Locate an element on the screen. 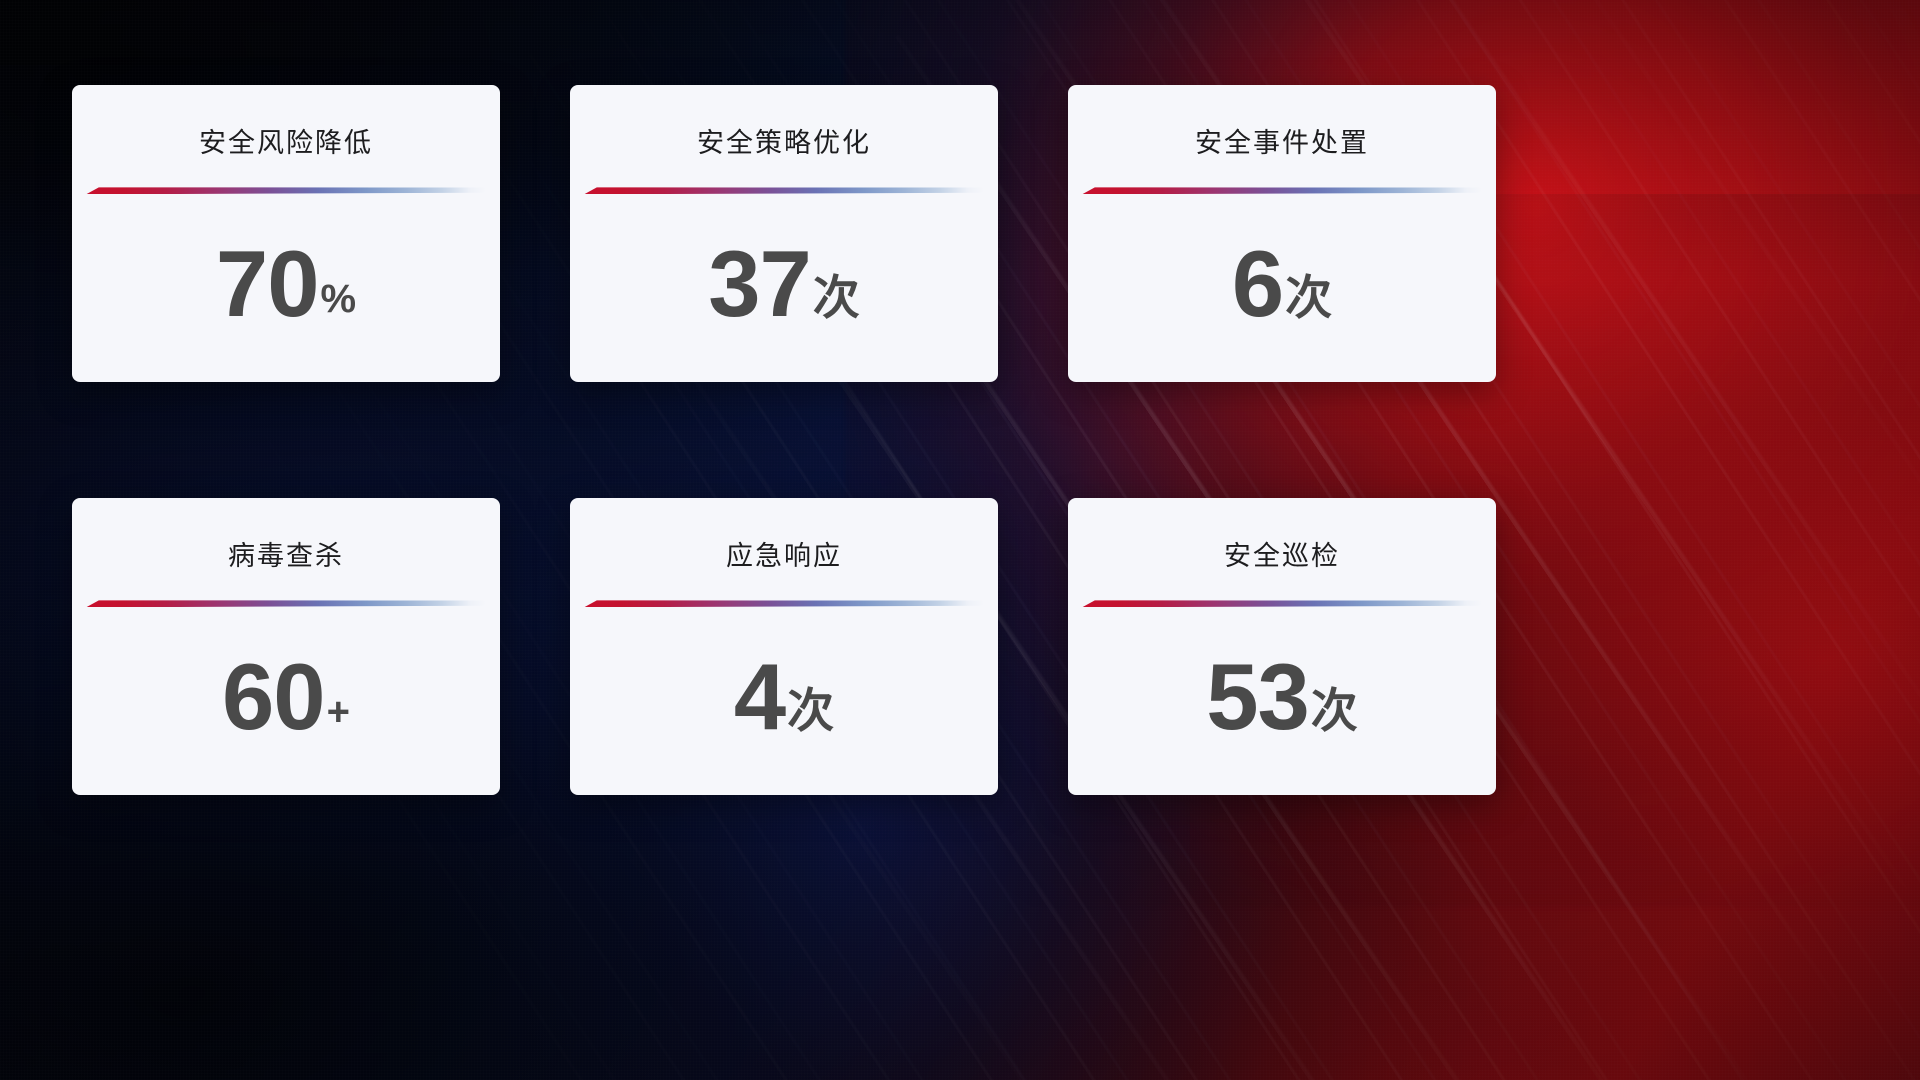  metric-card-value: 6 次 is located at coordinates (1282, 284).